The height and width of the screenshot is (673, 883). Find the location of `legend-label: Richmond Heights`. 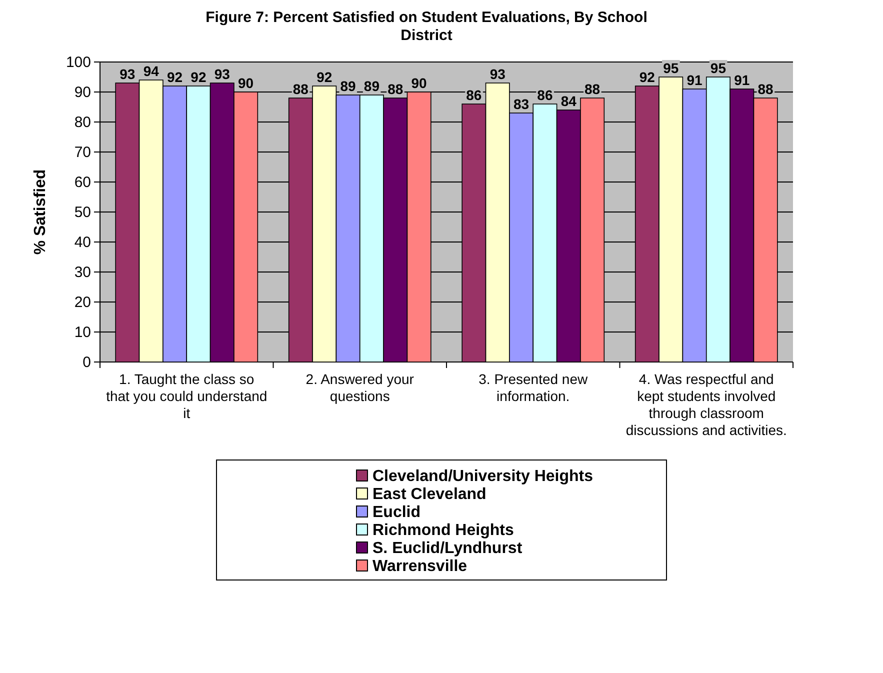

legend-label: Richmond Heights is located at coordinates (443, 530).